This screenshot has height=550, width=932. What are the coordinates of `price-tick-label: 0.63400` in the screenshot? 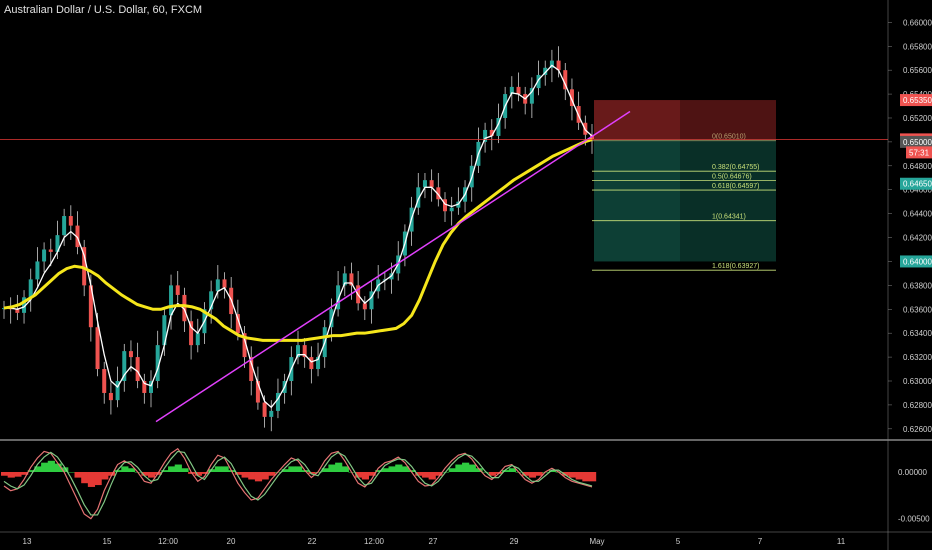 It's located at (917, 333).